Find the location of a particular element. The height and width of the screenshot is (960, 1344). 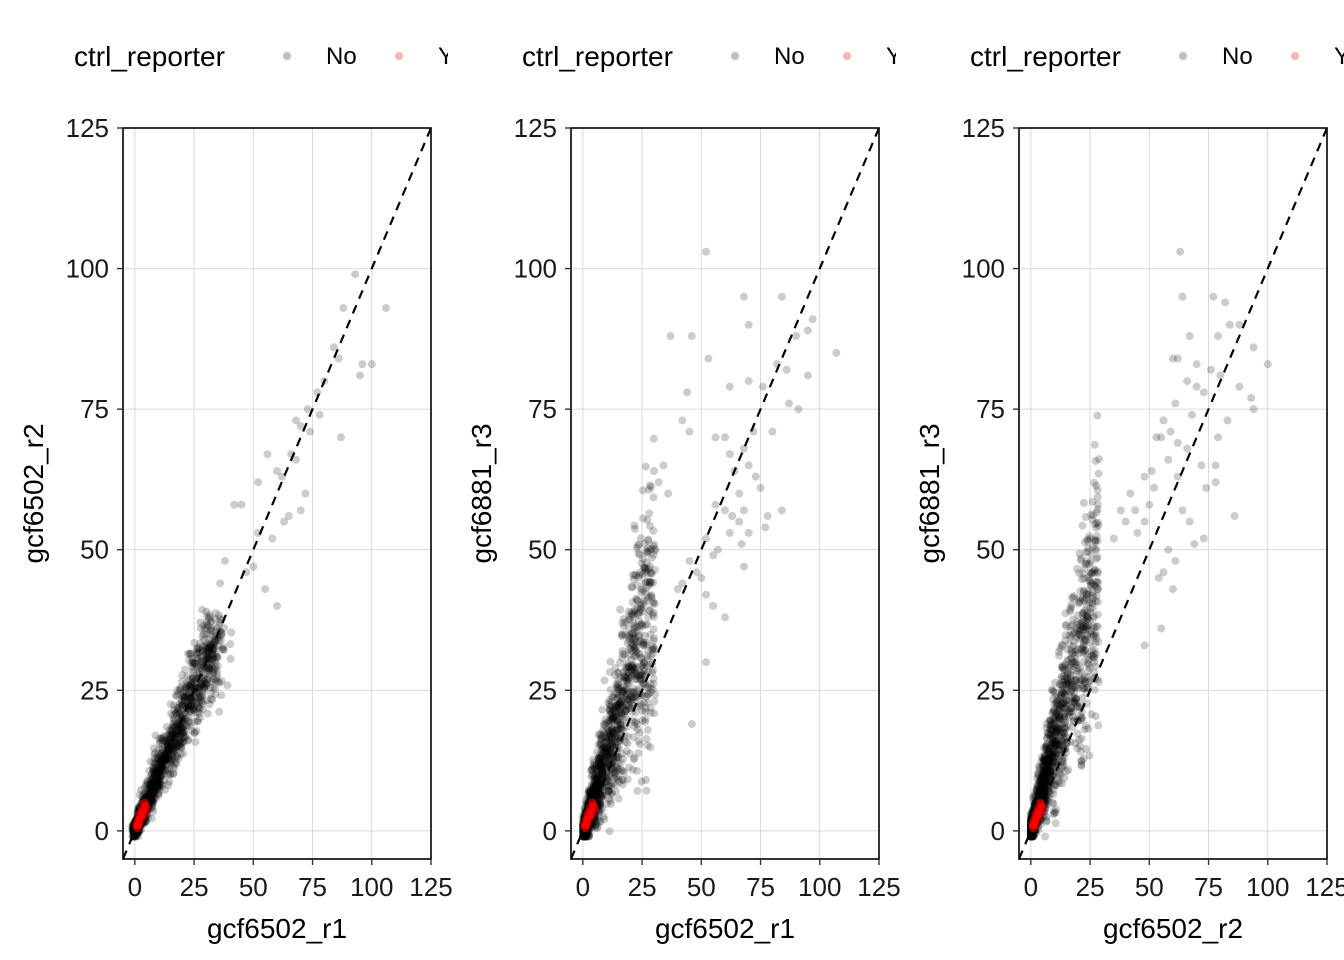

x-axis-title: gcf6502_r2 is located at coordinates (1173, 928).